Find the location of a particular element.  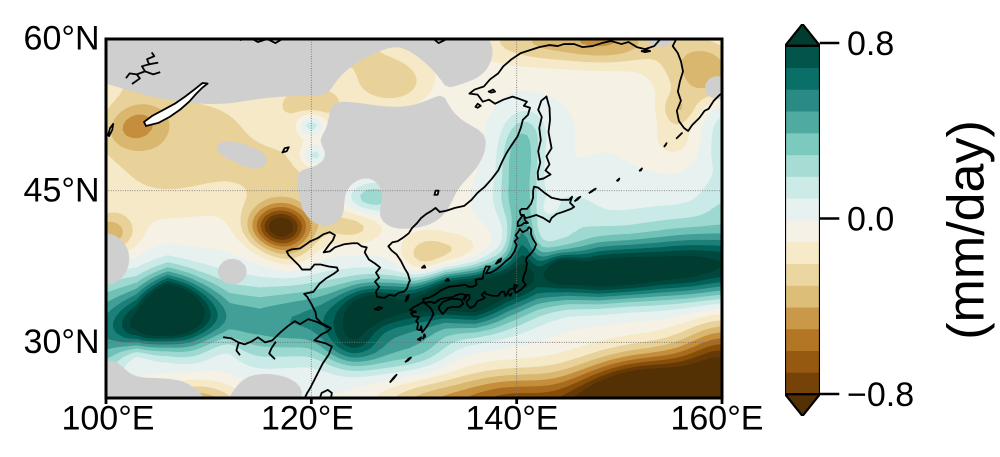

svg-text: 0.0 is located at coordinates (870, 219).